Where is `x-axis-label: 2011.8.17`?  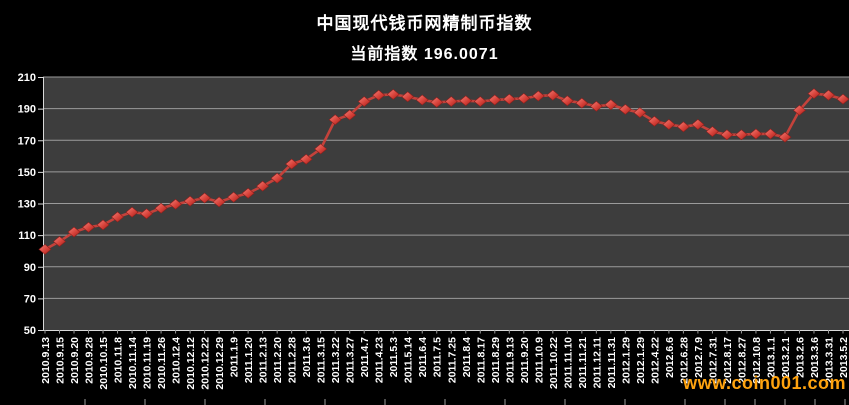
x-axis-label: 2011.8.17 is located at coordinates (481, 360).